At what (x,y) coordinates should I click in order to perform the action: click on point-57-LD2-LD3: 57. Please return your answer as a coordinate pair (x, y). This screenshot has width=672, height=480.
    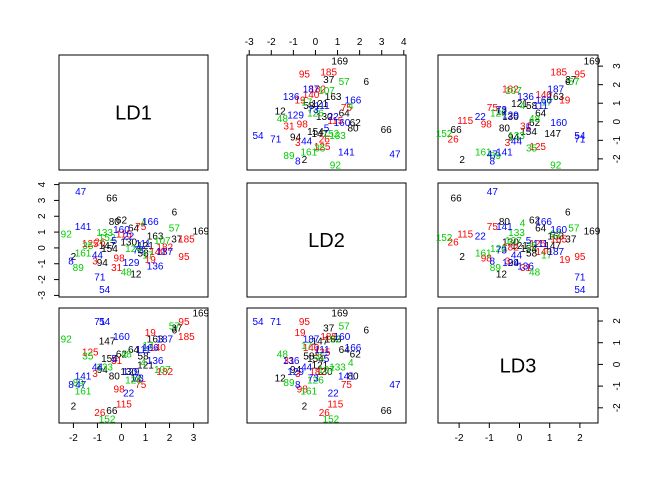
    Looking at the image, I should click on (574, 228).